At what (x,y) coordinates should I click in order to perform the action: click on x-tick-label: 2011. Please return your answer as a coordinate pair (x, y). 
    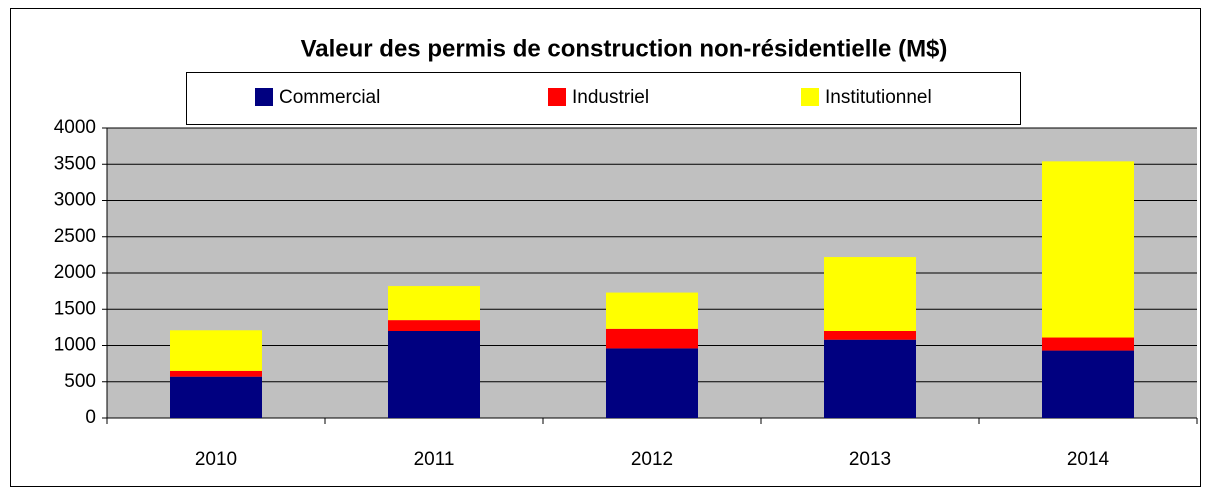
    Looking at the image, I should click on (434, 459).